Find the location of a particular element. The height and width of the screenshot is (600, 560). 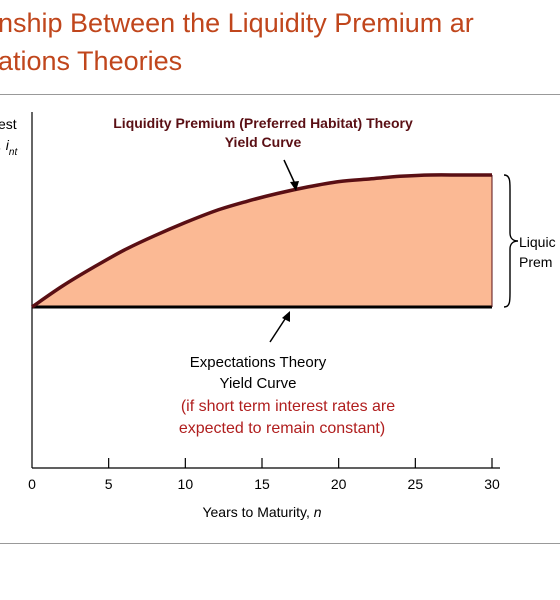

y-axis-label-symbol: , i is located at coordinates (5, 145).